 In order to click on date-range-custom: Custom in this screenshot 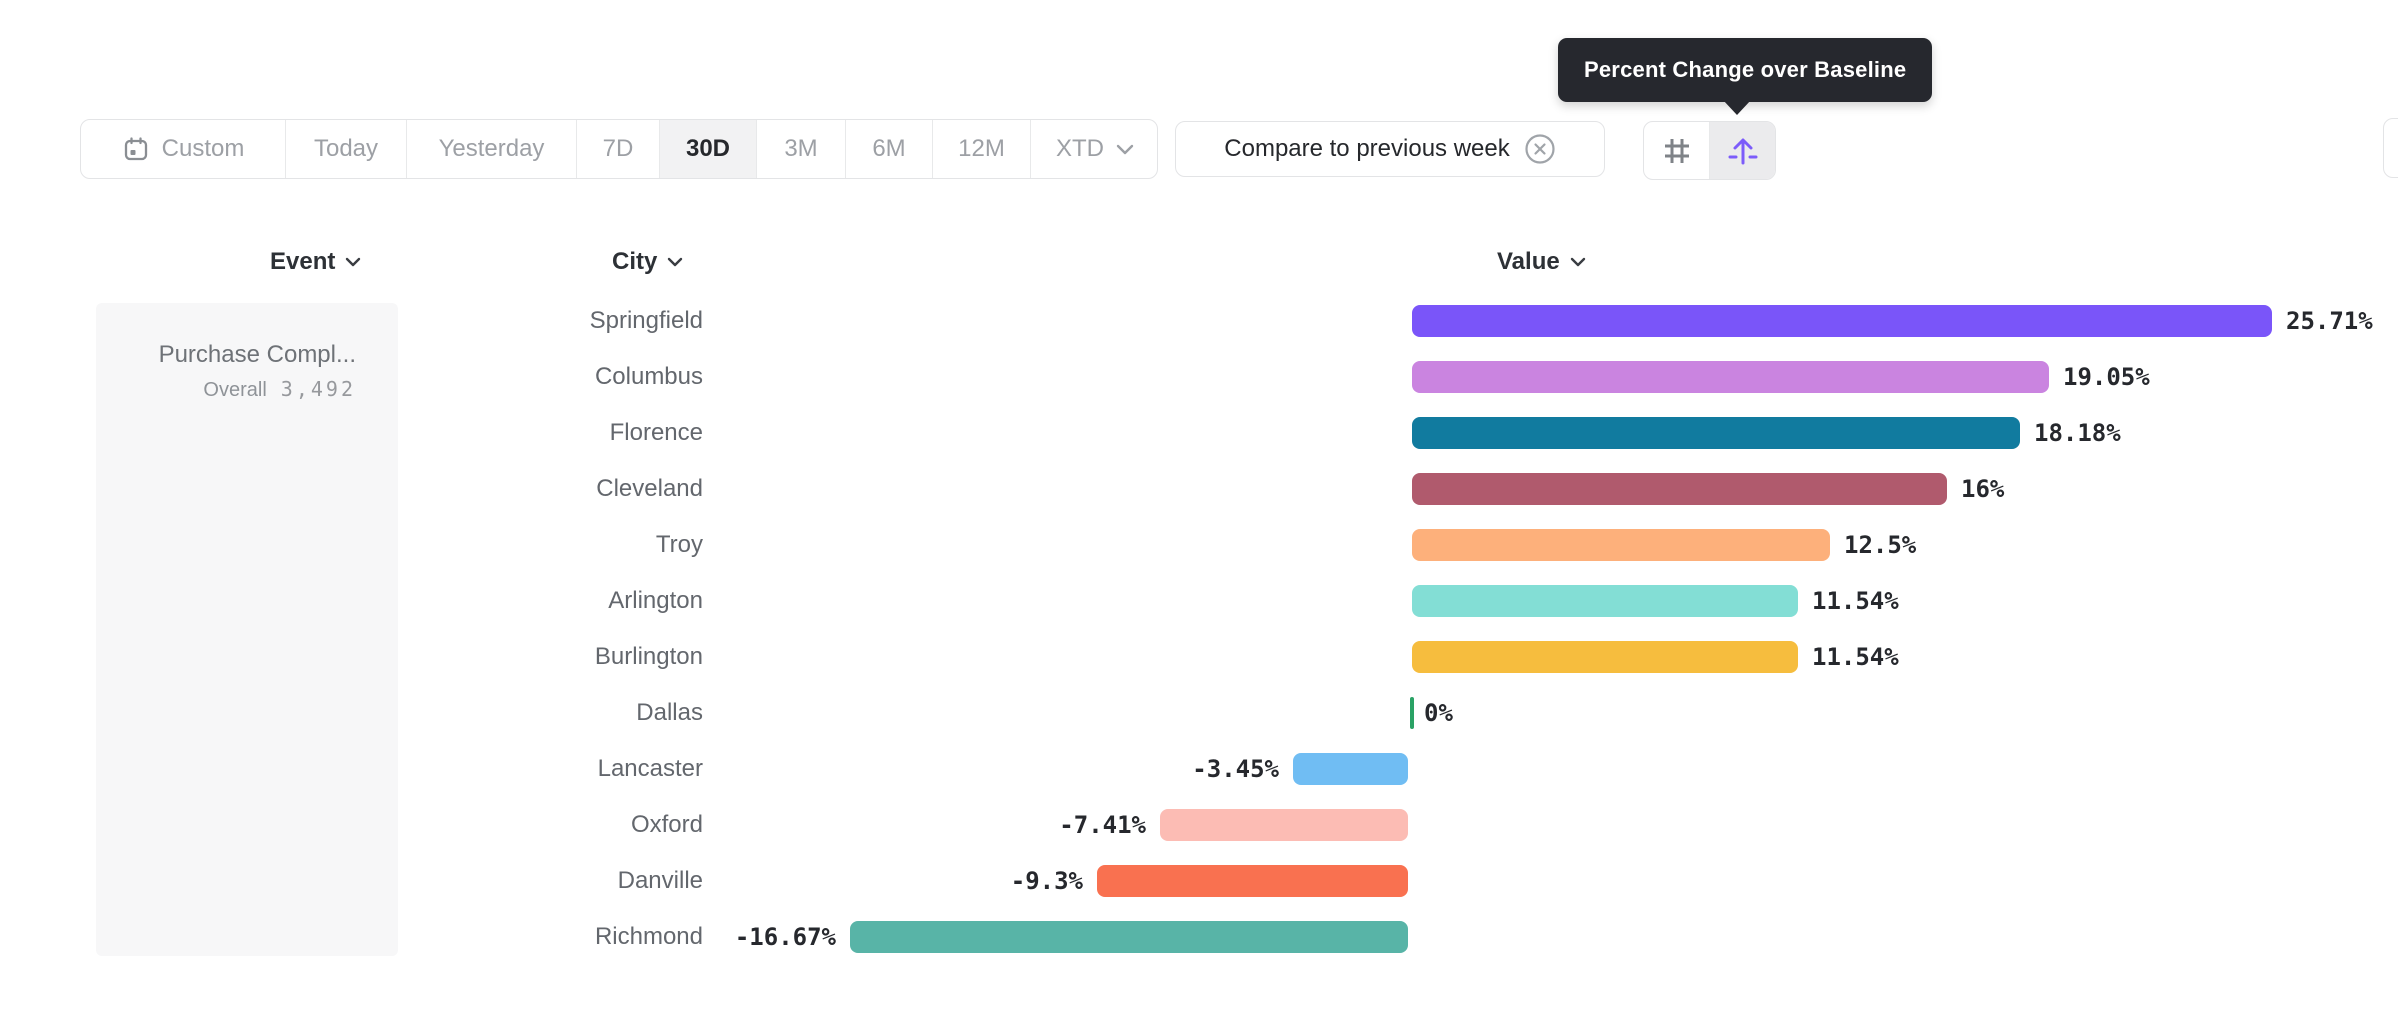, I will do `click(183, 149)`.